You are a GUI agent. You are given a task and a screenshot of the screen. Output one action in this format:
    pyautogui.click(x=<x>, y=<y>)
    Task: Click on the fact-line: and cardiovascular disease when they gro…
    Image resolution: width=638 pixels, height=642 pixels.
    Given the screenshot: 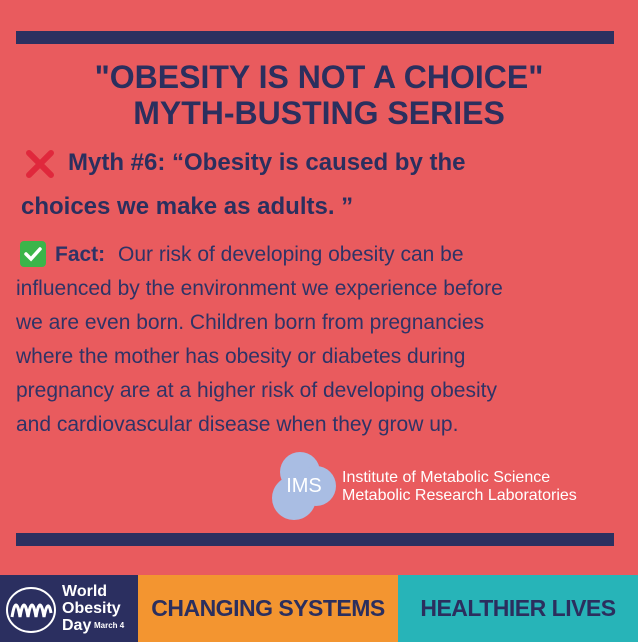 What is the action you would take?
    pyautogui.click(x=237, y=424)
    